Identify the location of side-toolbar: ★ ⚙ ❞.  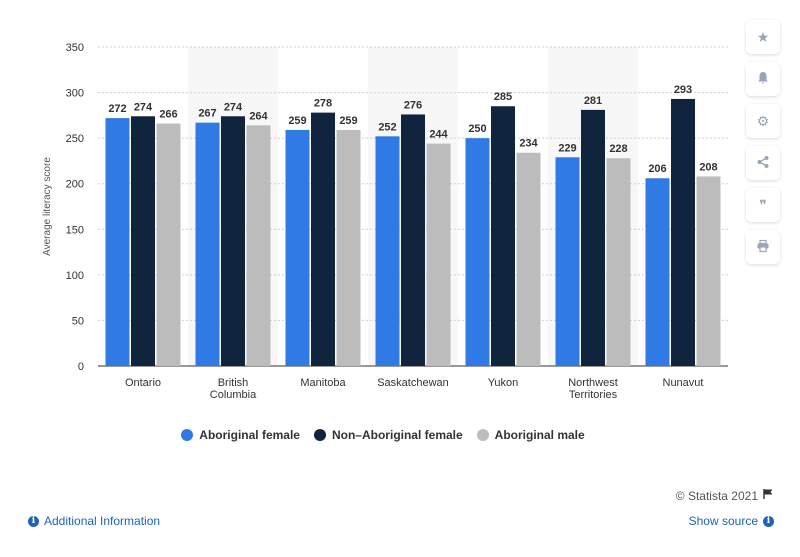
(763, 142).